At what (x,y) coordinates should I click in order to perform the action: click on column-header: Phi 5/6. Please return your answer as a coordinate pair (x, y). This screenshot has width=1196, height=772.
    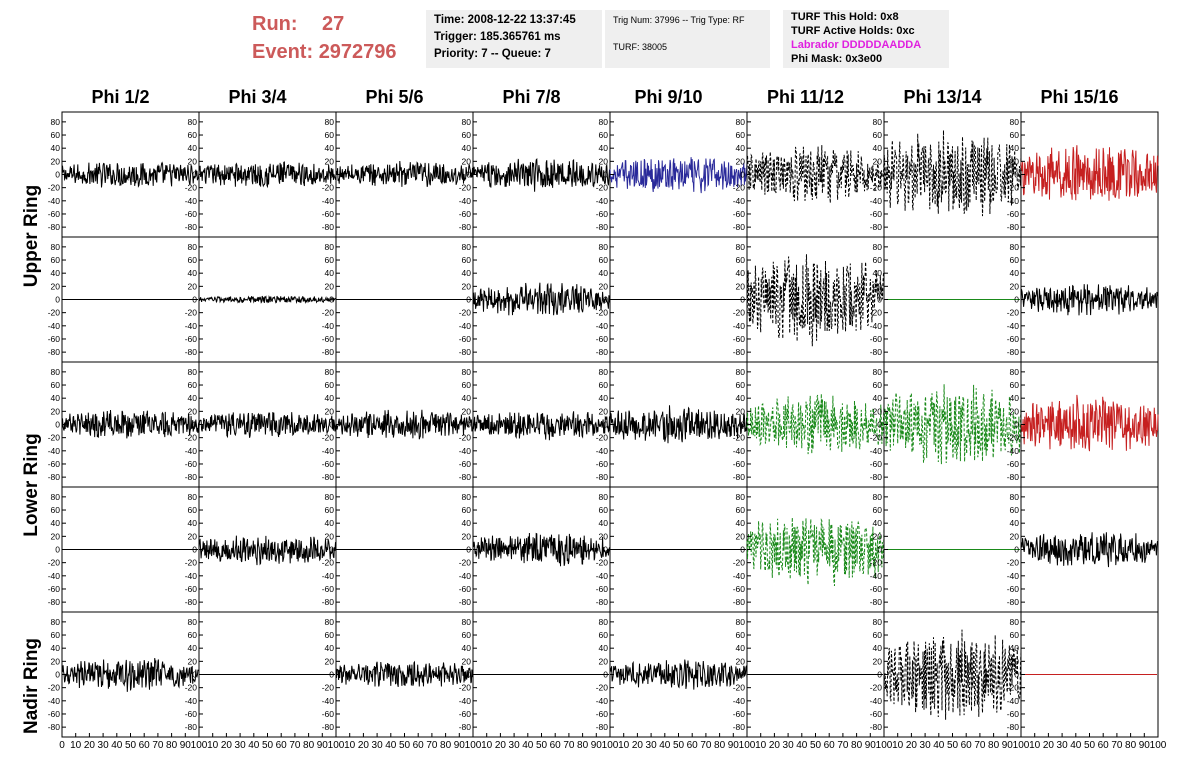
    Looking at the image, I should click on (394, 97).